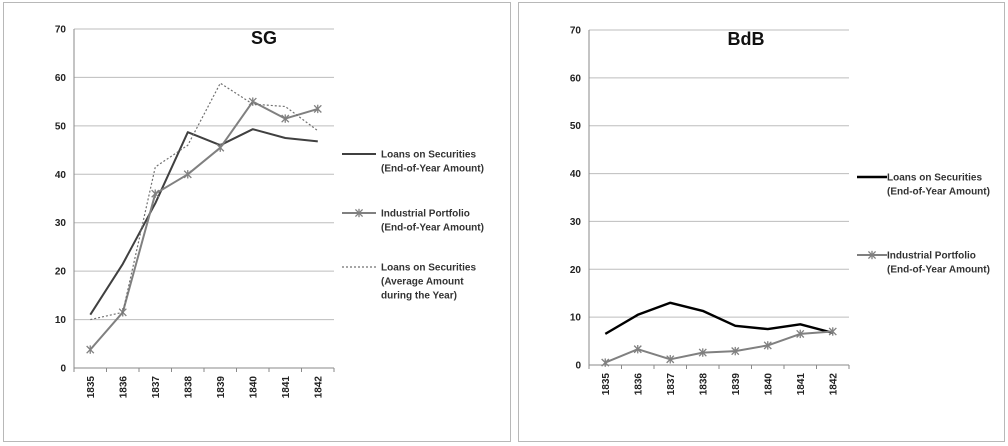  What do you see at coordinates (359, 213) in the screenshot?
I see `chart-0-legend-marker` at bounding box center [359, 213].